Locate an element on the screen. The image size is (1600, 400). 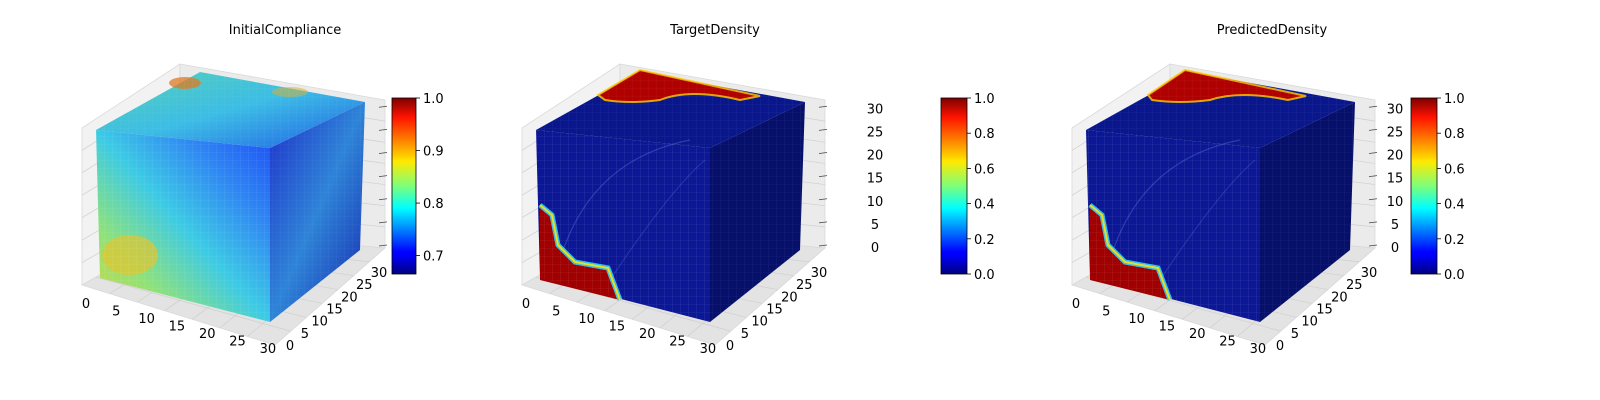
chart-title: InitialCompliance is located at coordinates (285, 30).